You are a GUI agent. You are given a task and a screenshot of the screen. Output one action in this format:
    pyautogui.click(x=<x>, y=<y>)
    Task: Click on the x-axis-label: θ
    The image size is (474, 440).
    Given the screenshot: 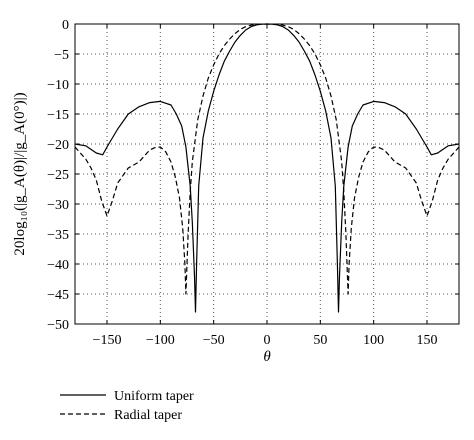 What is the action you would take?
    pyautogui.click(x=267, y=357)
    